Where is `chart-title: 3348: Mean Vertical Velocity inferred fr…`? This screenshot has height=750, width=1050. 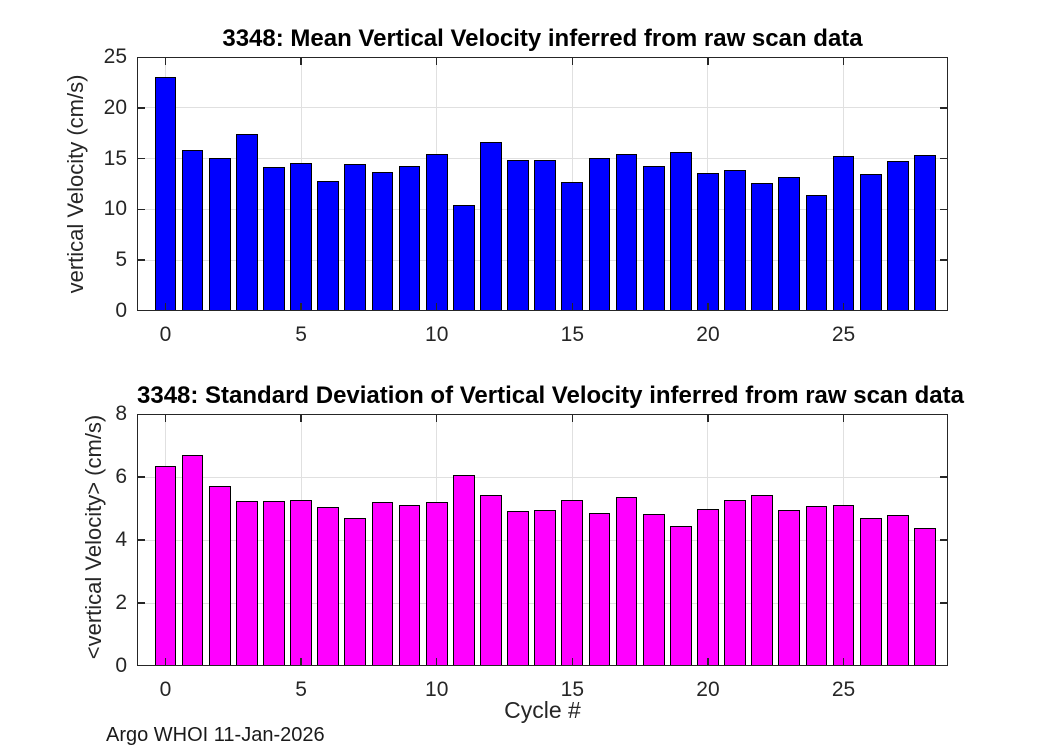
chart-title: 3348: Mean Vertical Velocity inferred fr… is located at coordinates (542, 38).